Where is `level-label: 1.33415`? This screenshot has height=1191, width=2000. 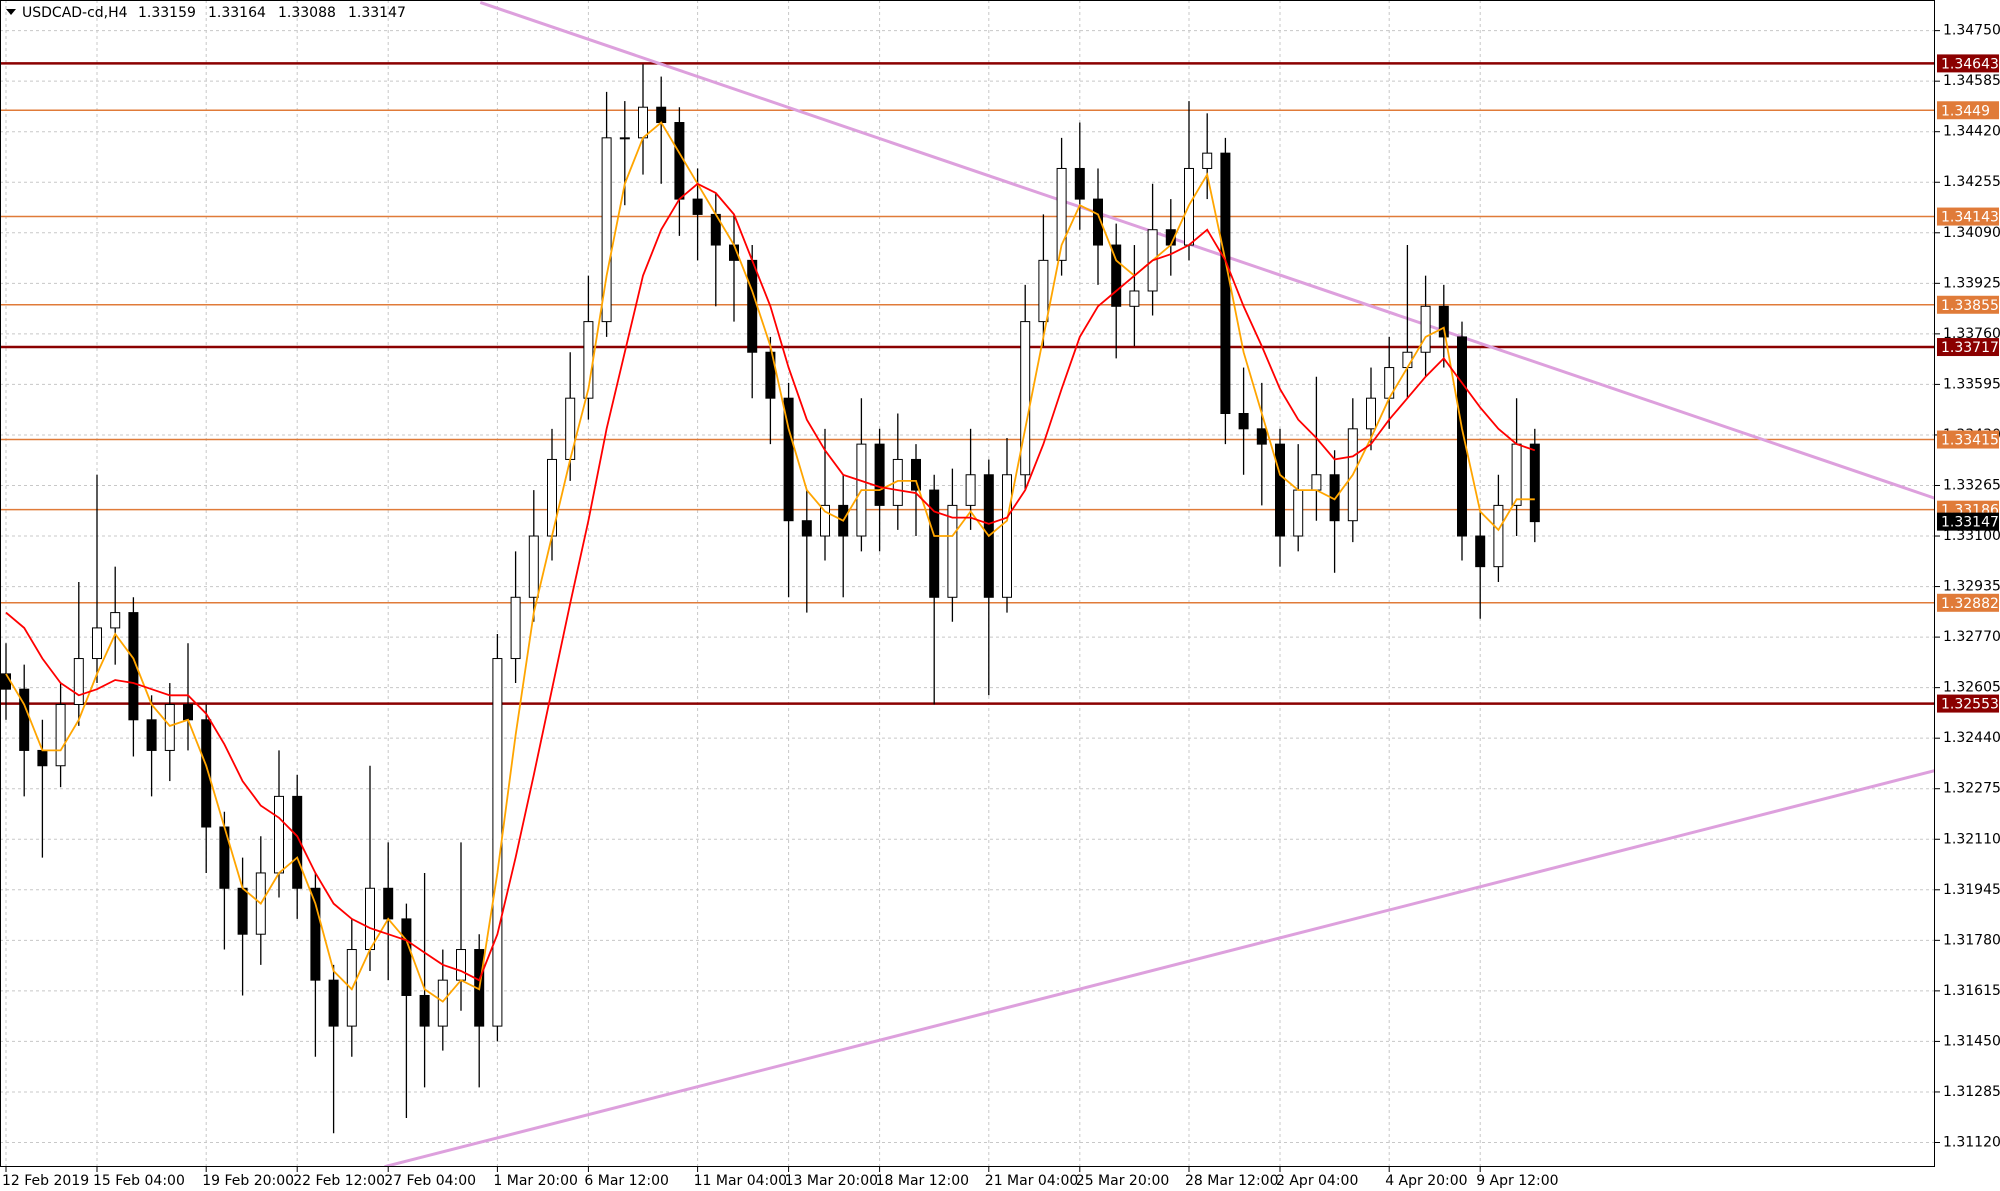
level-label: 1.33415 is located at coordinates (1970, 441).